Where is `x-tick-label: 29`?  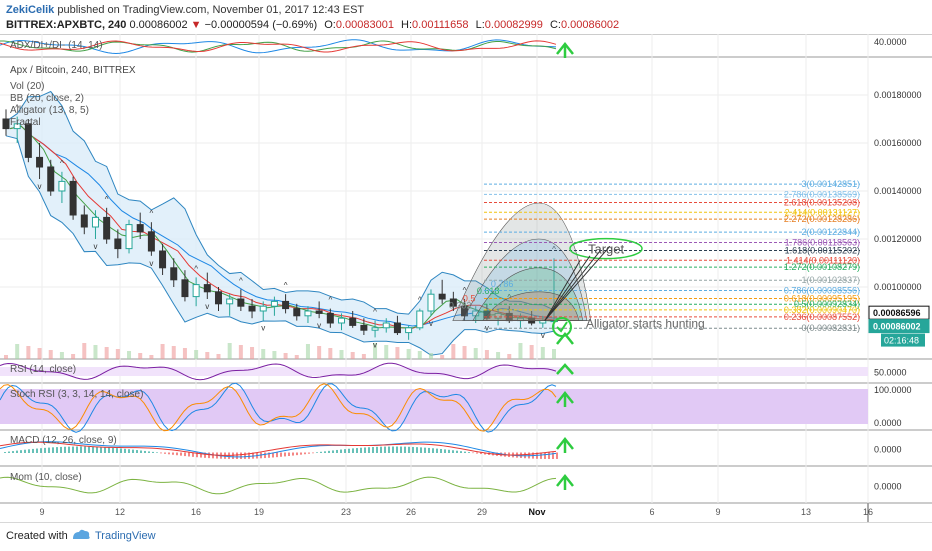 x-tick-label: 29 is located at coordinates (482, 512).